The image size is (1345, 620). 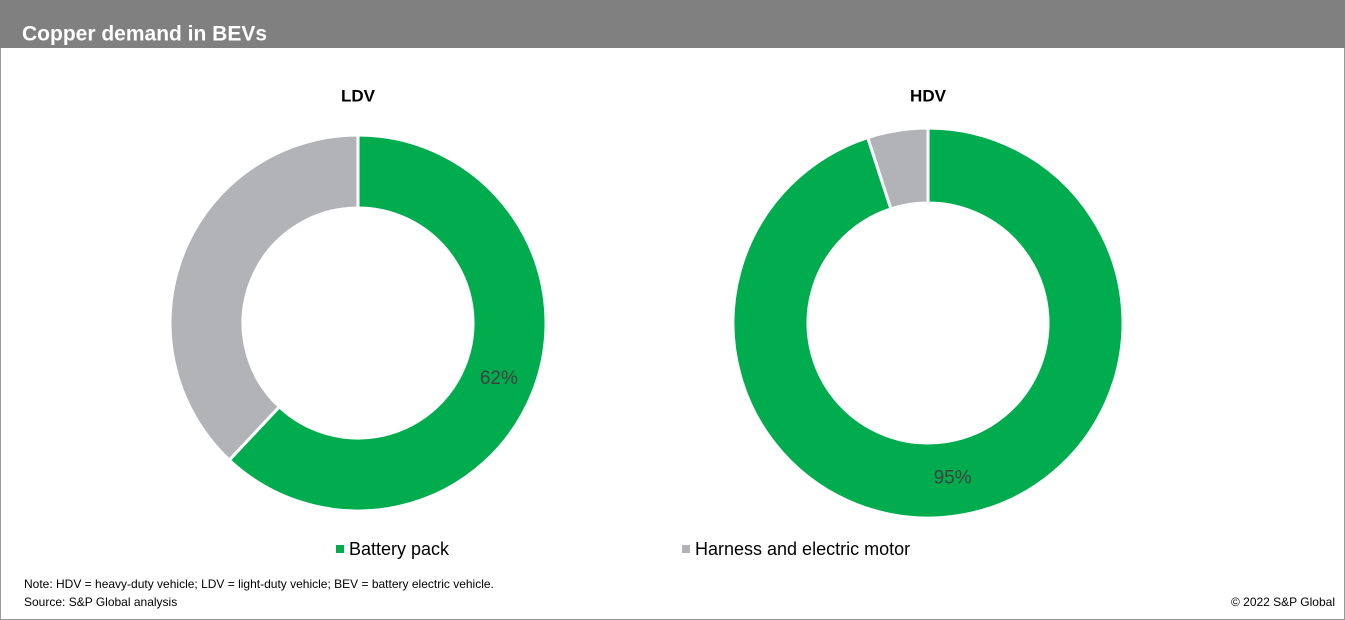 What do you see at coordinates (399, 549) in the screenshot?
I see `legend-label: Battery pack` at bounding box center [399, 549].